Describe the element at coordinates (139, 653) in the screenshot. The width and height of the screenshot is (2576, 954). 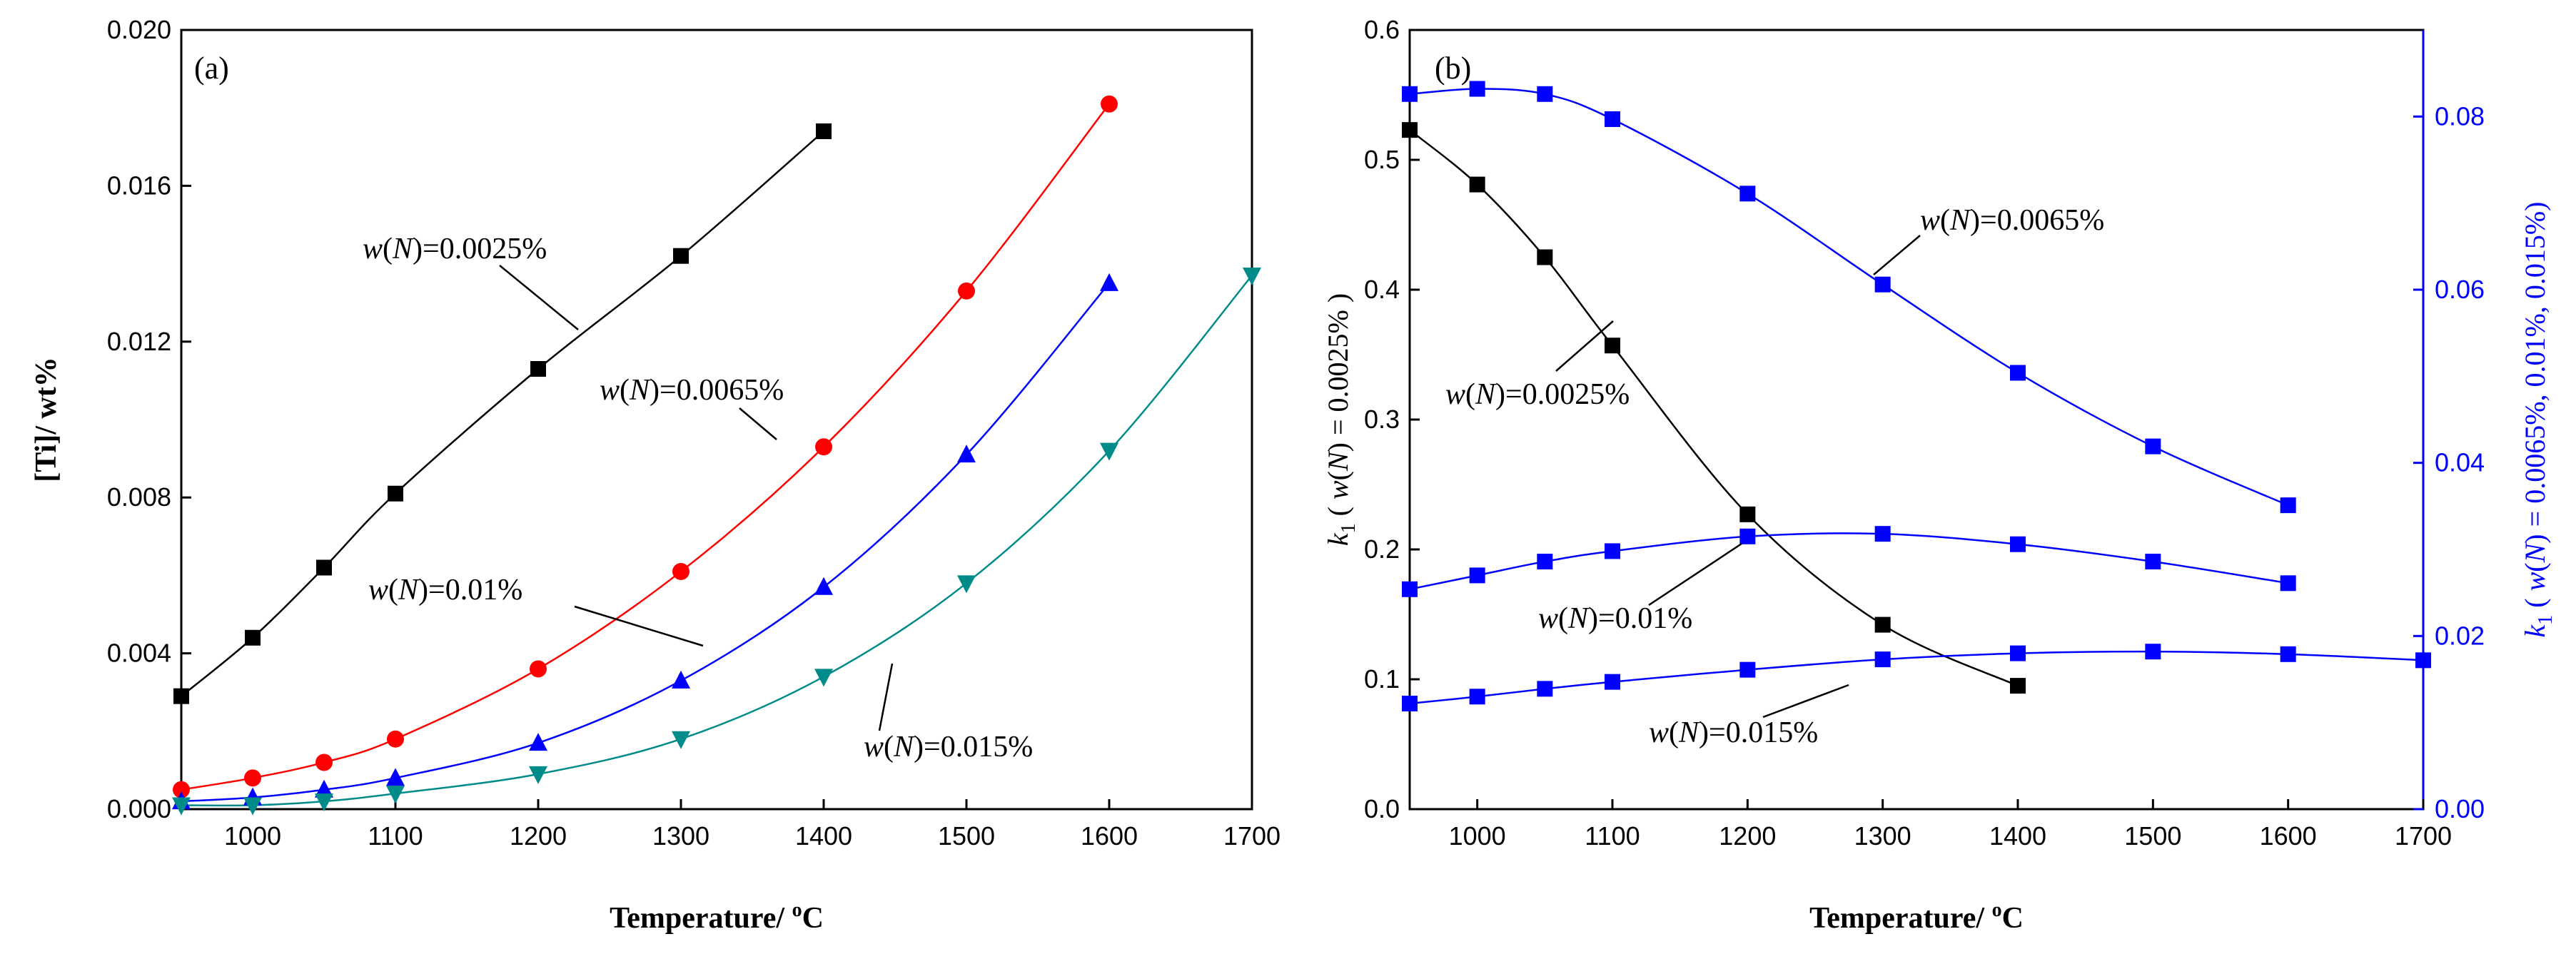
I see `panel-a-y-tick-label: 0.004` at that location.